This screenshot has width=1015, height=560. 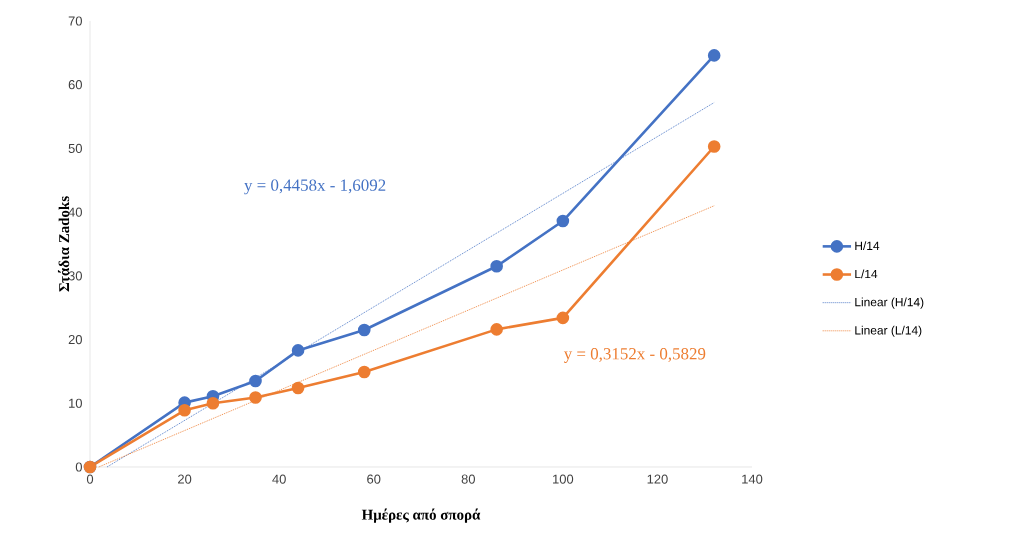 I want to click on y-tick-label: 20, so click(x=75, y=339).